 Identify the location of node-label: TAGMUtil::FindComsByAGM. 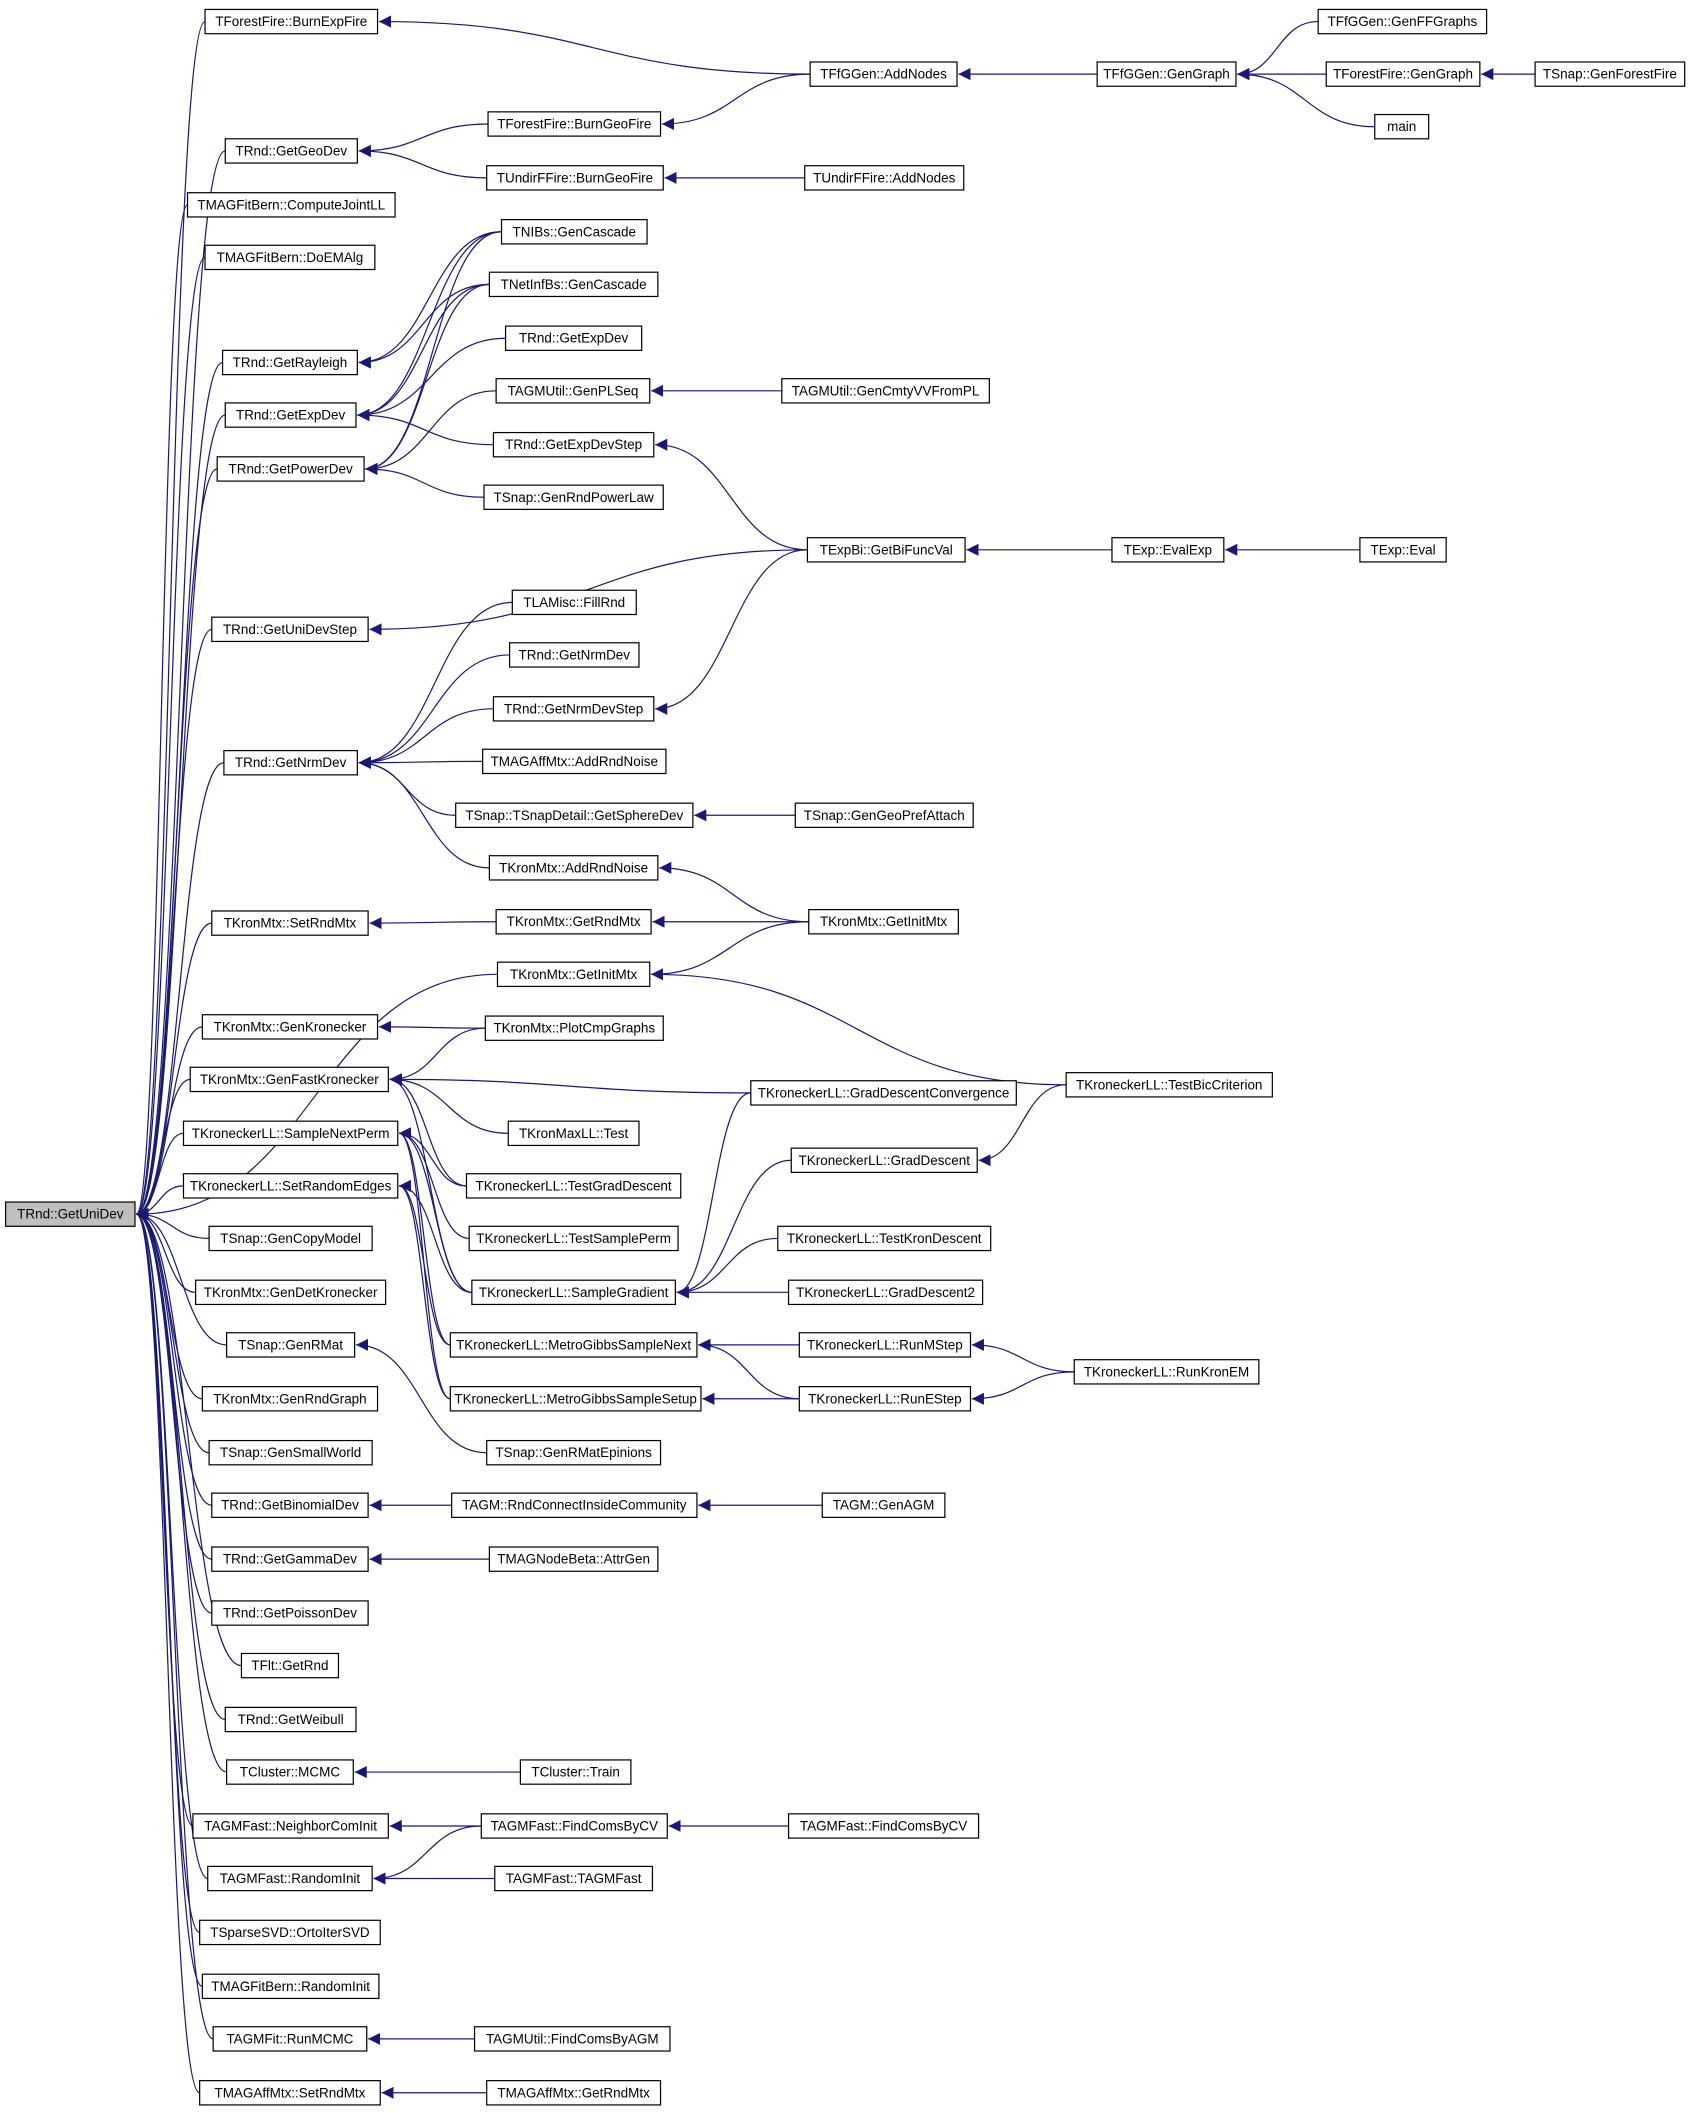
(572, 2038).